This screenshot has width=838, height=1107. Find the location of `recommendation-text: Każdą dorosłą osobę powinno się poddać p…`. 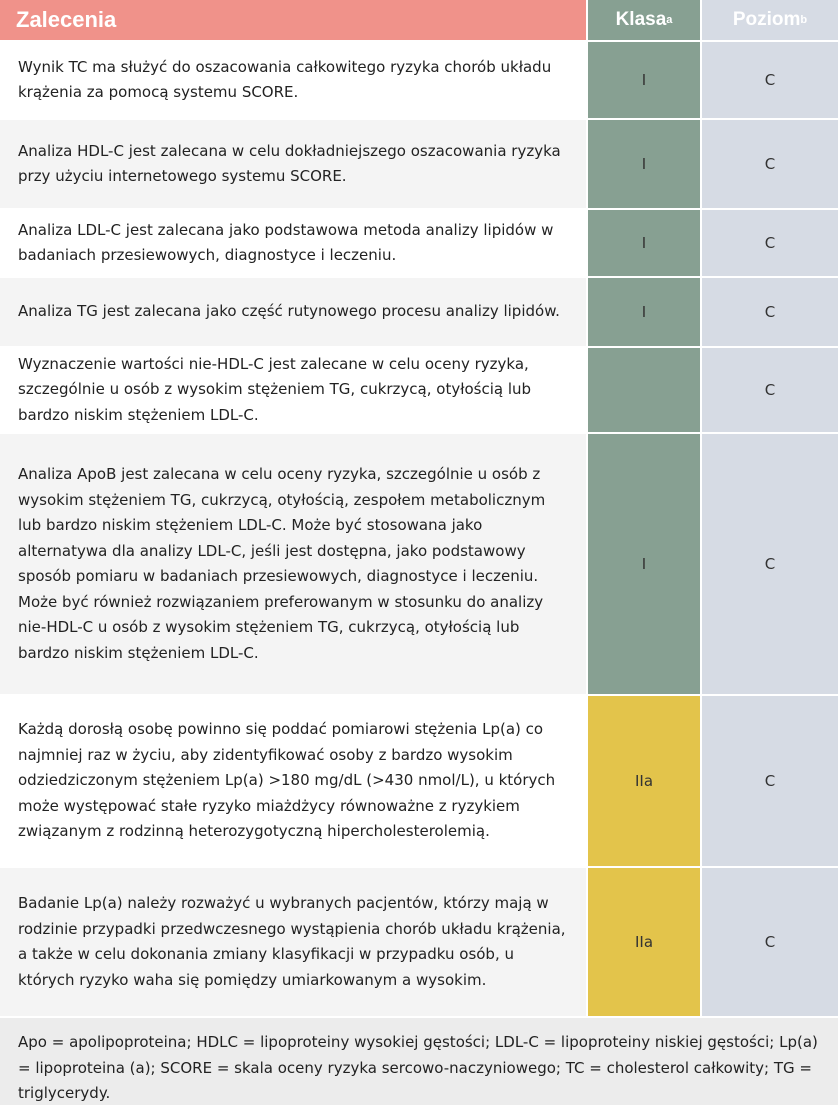

recommendation-text: Każdą dorosłą osobę powinno się poddać p… is located at coordinates (287, 780).